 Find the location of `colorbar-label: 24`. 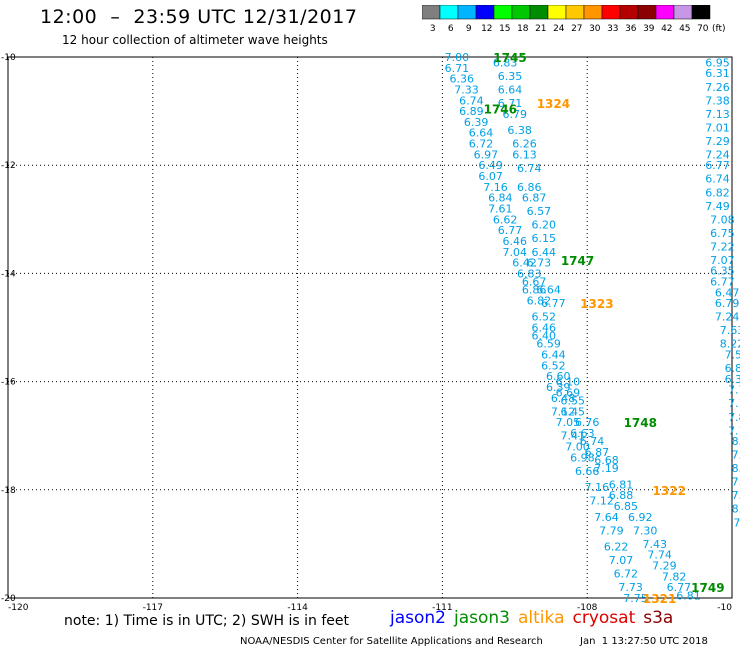

colorbar-label: 24 is located at coordinates (559, 29).